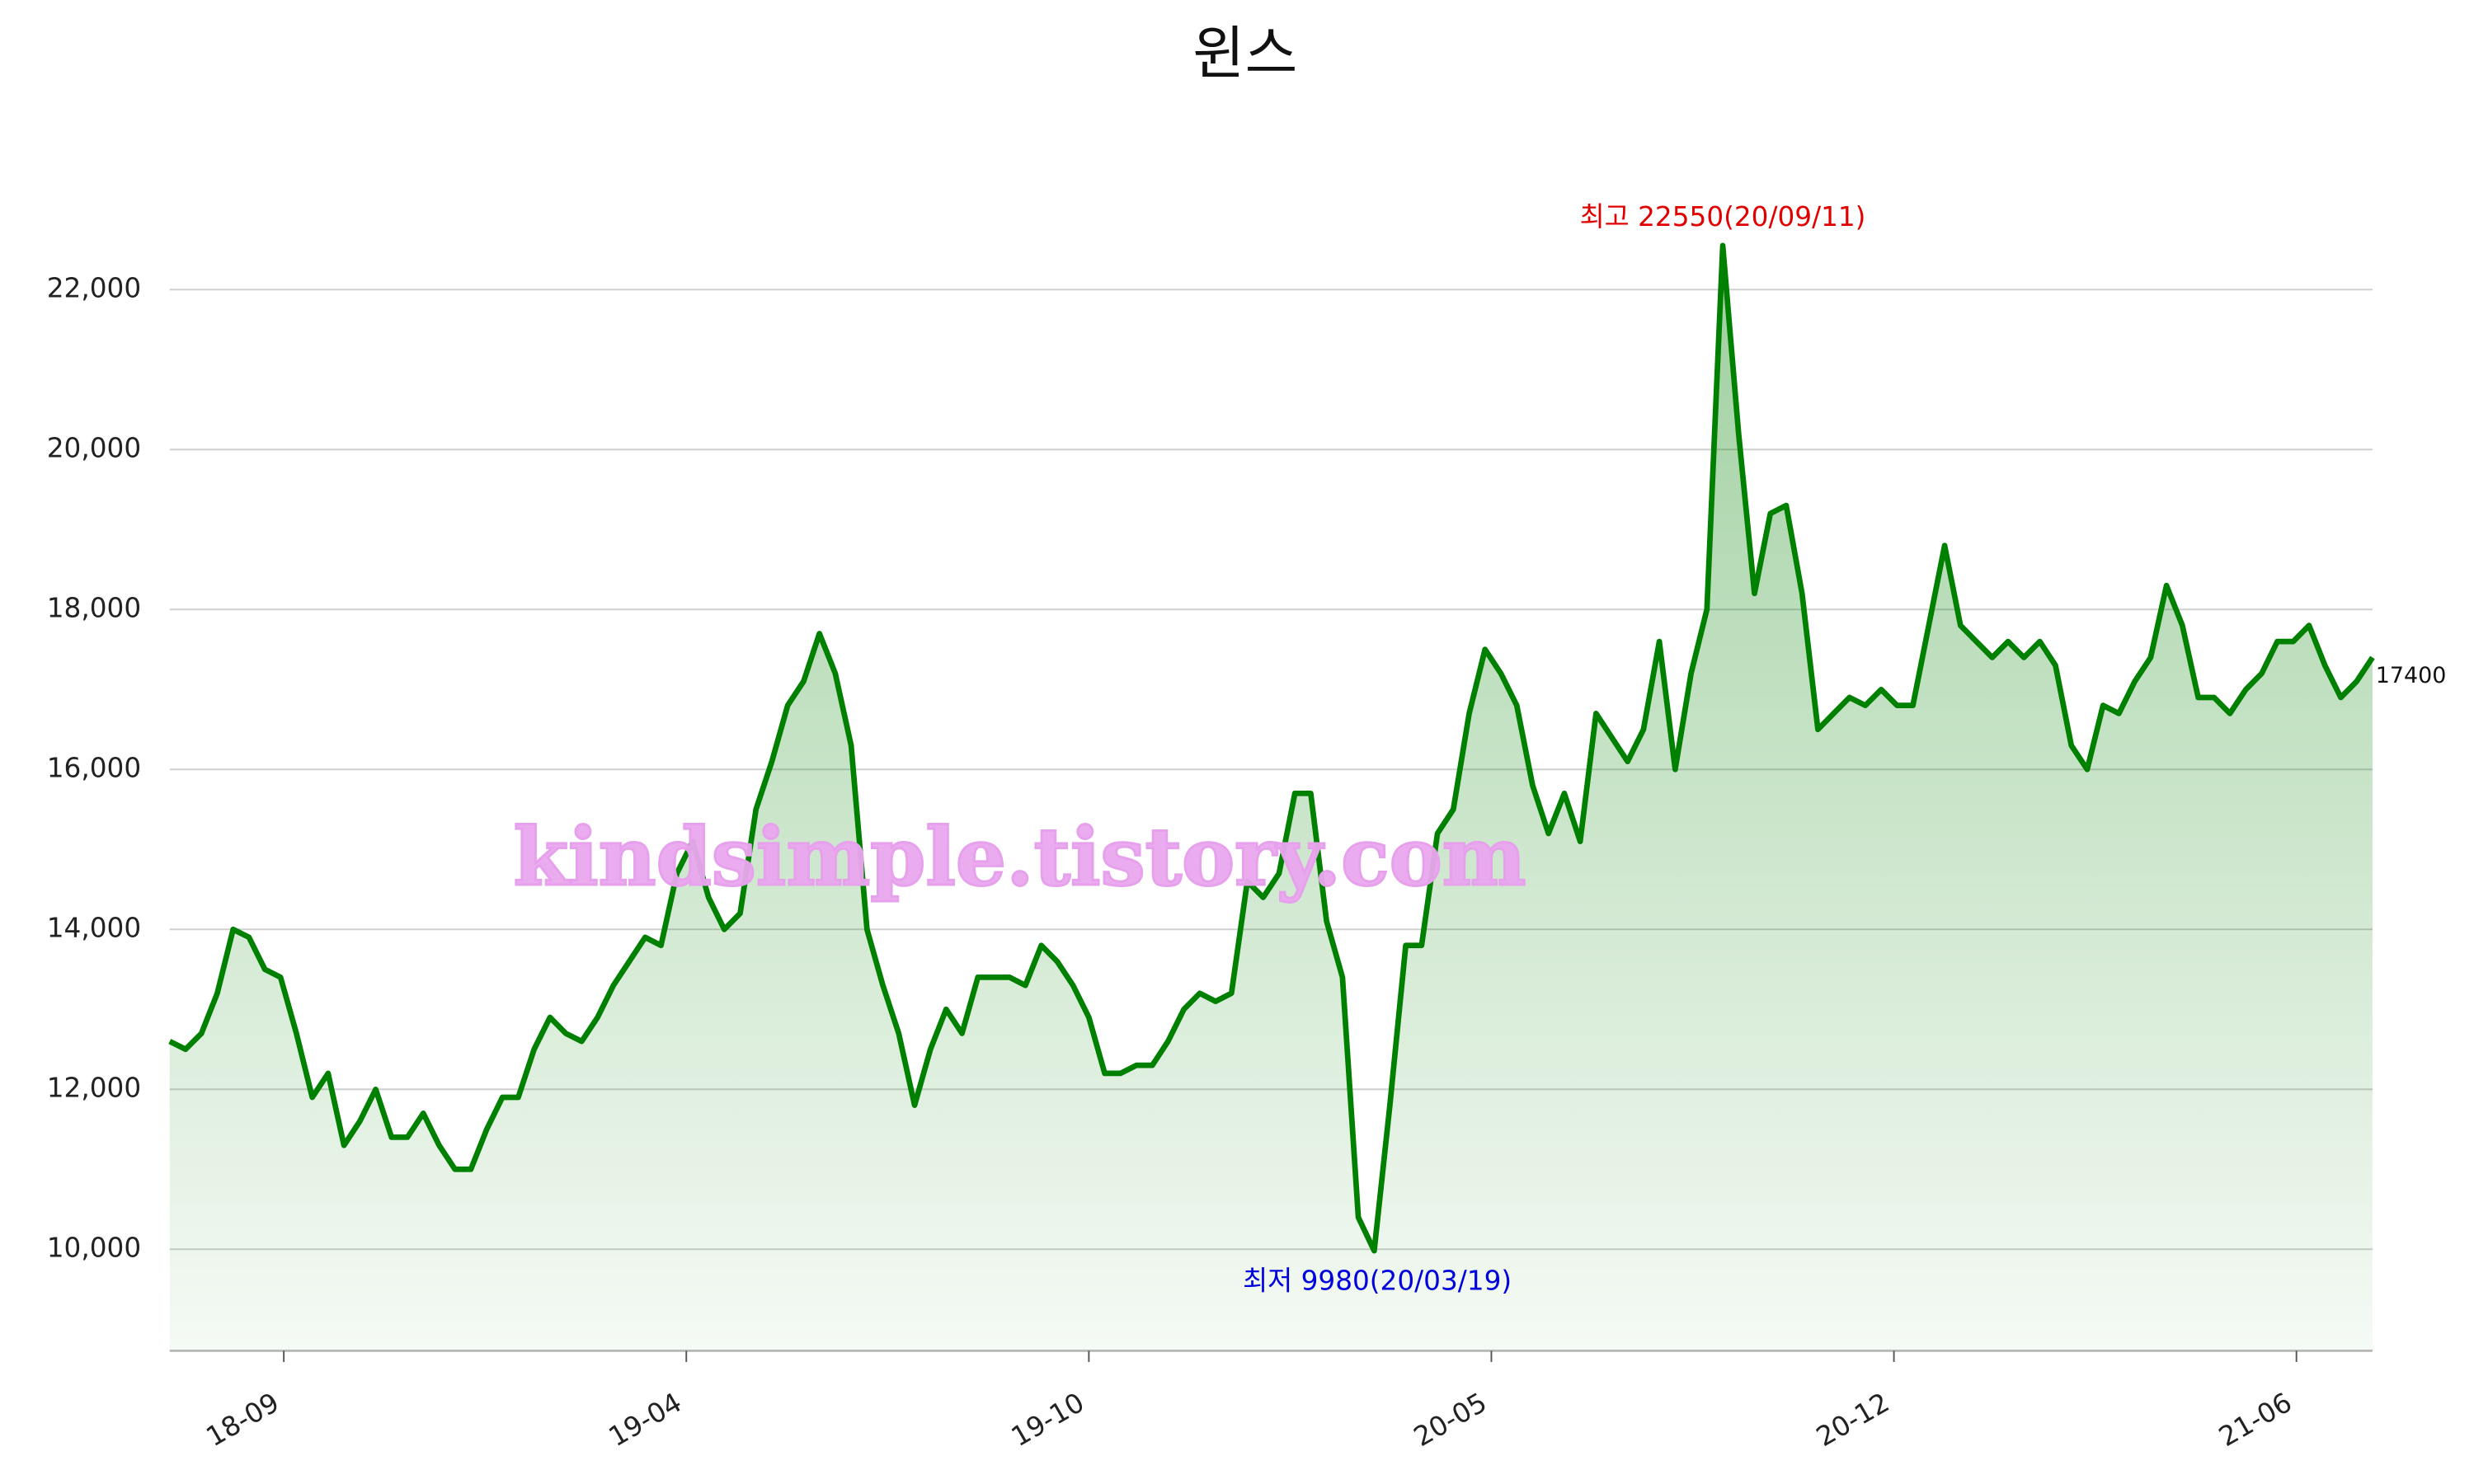  What do you see at coordinates (94, 767) in the screenshot?
I see `y-tick-label: 16,000` at bounding box center [94, 767].